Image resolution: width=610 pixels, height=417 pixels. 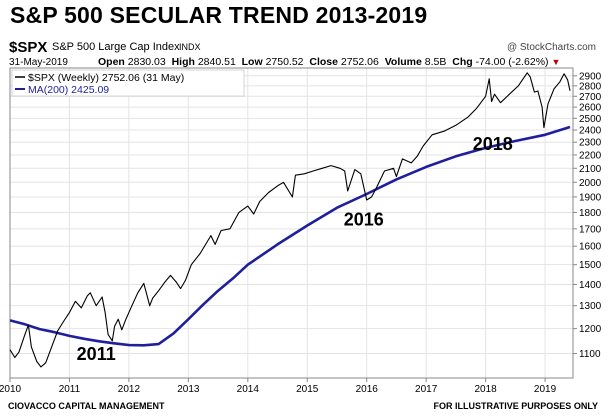 What do you see at coordinates (364, 219) in the screenshot?
I see `year-annotation: 2016` at bounding box center [364, 219].